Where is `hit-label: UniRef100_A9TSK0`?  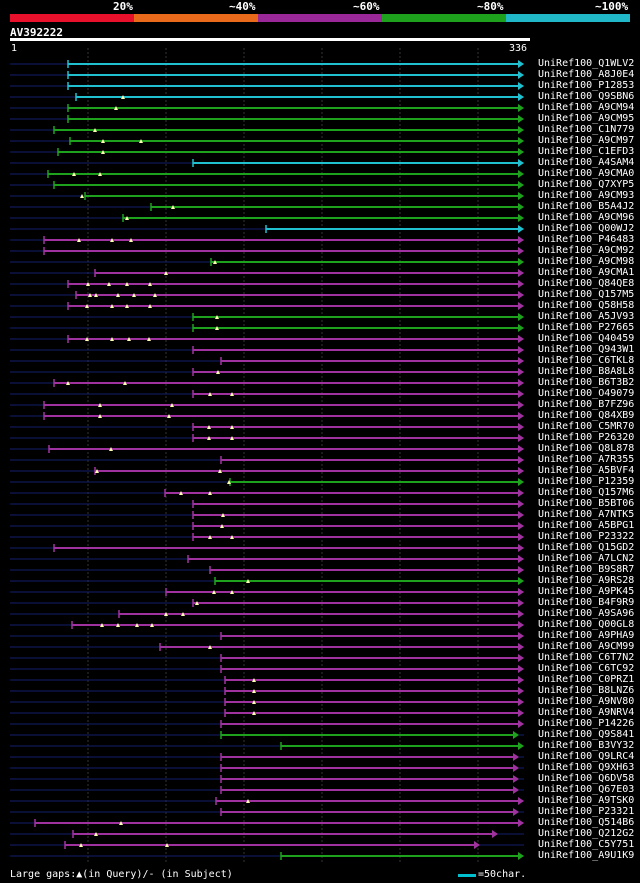 hit-label: UniRef100_A9TSK0 is located at coordinates (586, 800).